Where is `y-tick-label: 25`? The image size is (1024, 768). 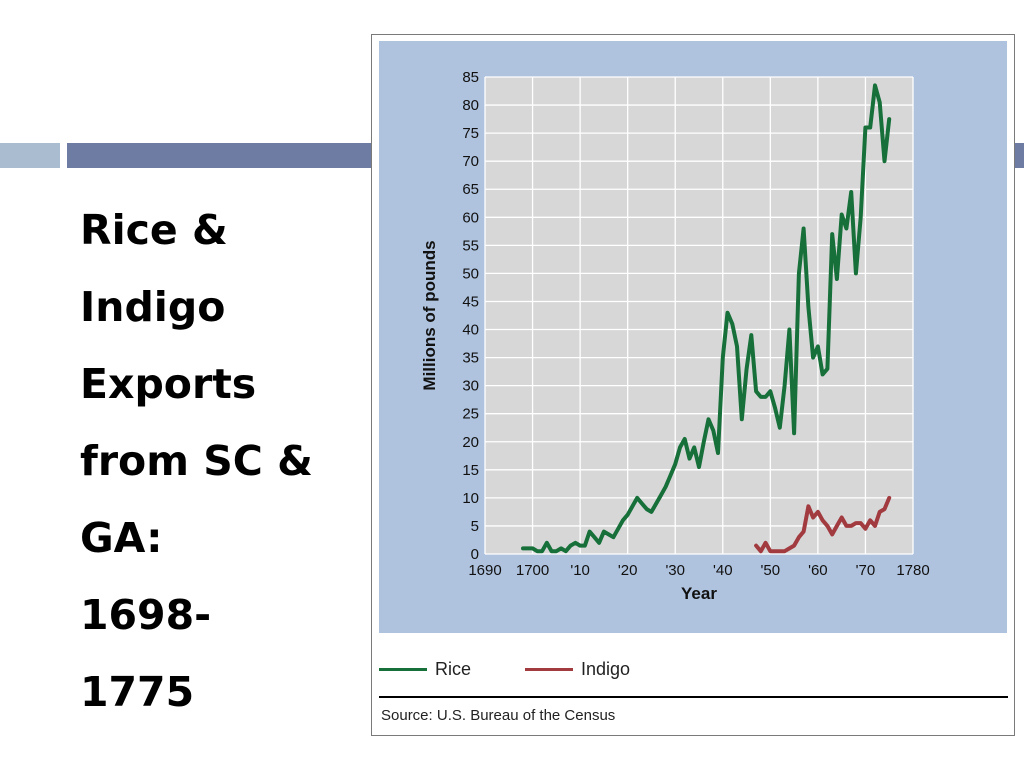
y-tick-label: 25 is located at coordinates (470, 414).